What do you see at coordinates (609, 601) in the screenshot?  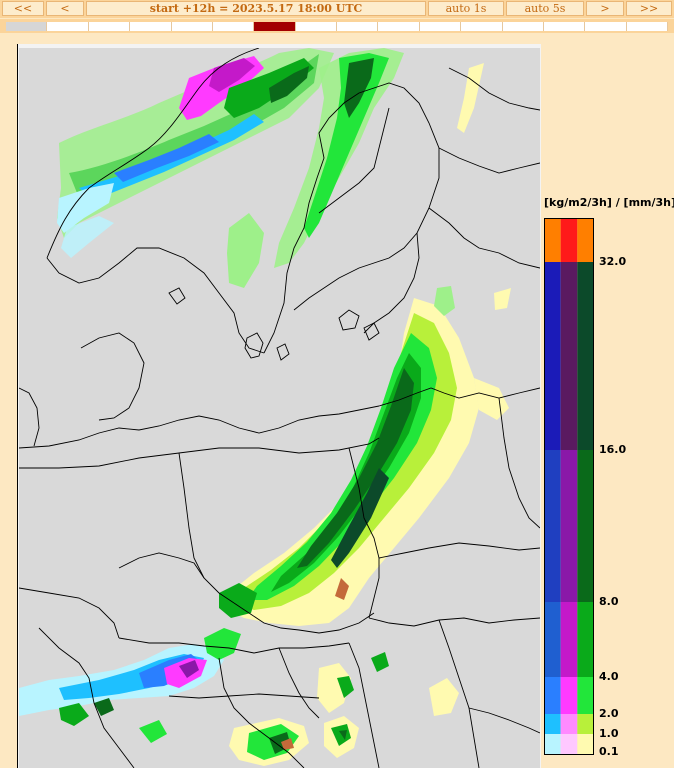 I see `legend-level-label: 8.0` at bounding box center [609, 601].